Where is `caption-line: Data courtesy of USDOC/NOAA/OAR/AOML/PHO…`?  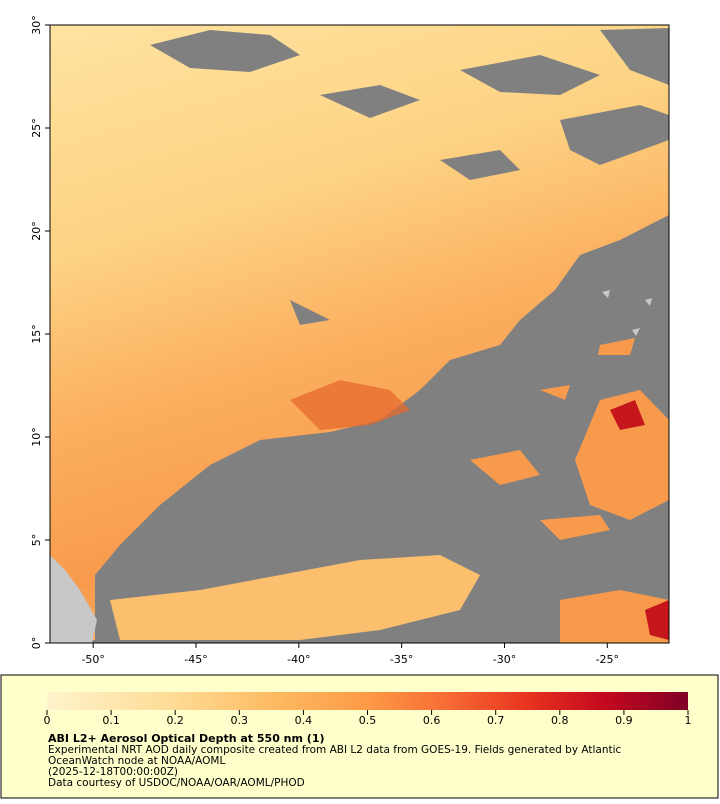 caption-line: Data courtesy of USDOC/NOAA/OAR/AOML/PHO… is located at coordinates (176, 783).